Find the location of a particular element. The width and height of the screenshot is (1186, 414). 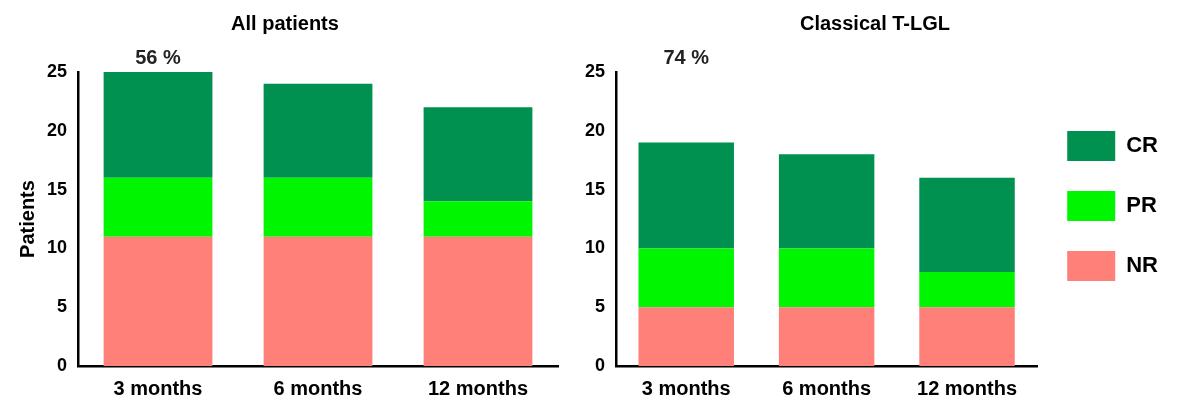

chart-title: Classical T-LGL is located at coordinates (875, 22).